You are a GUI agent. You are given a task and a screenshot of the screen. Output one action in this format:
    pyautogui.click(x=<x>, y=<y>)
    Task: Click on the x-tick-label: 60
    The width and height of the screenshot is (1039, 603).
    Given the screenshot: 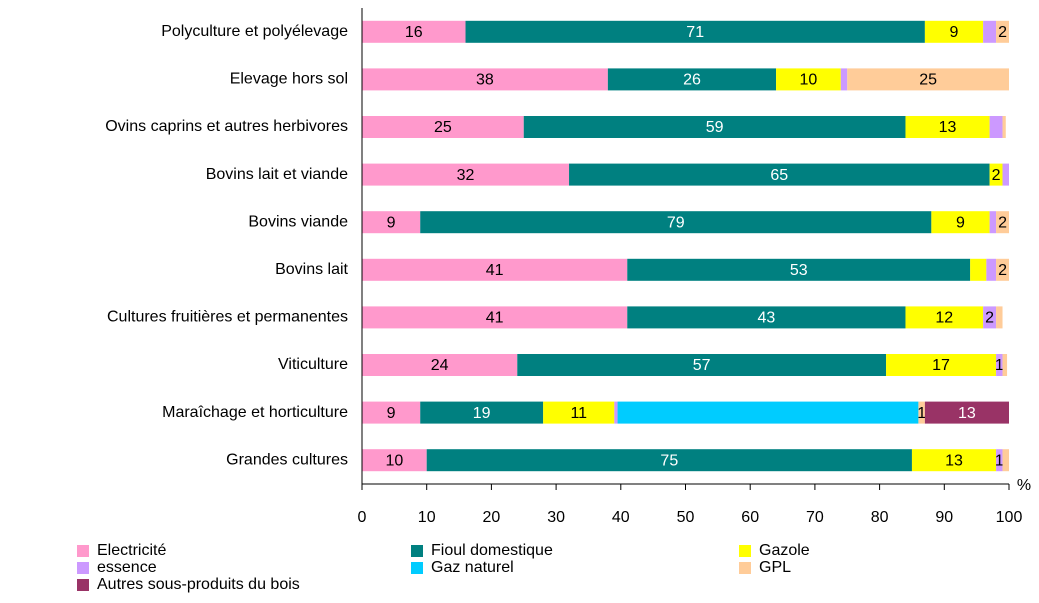 What is the action you would take?
    pyautogui.click(x=750, y=517)
    